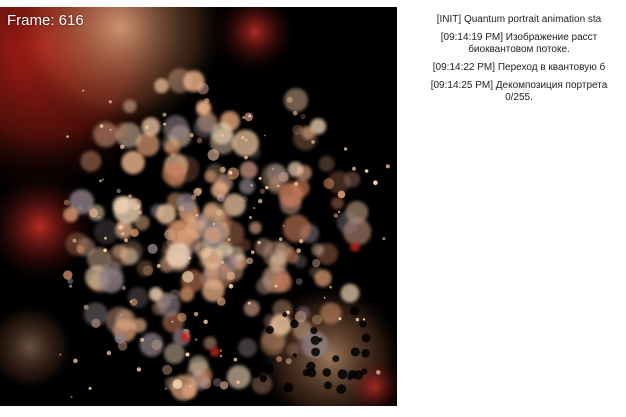  I want to click on glow-warm-top, so click(120, 72).